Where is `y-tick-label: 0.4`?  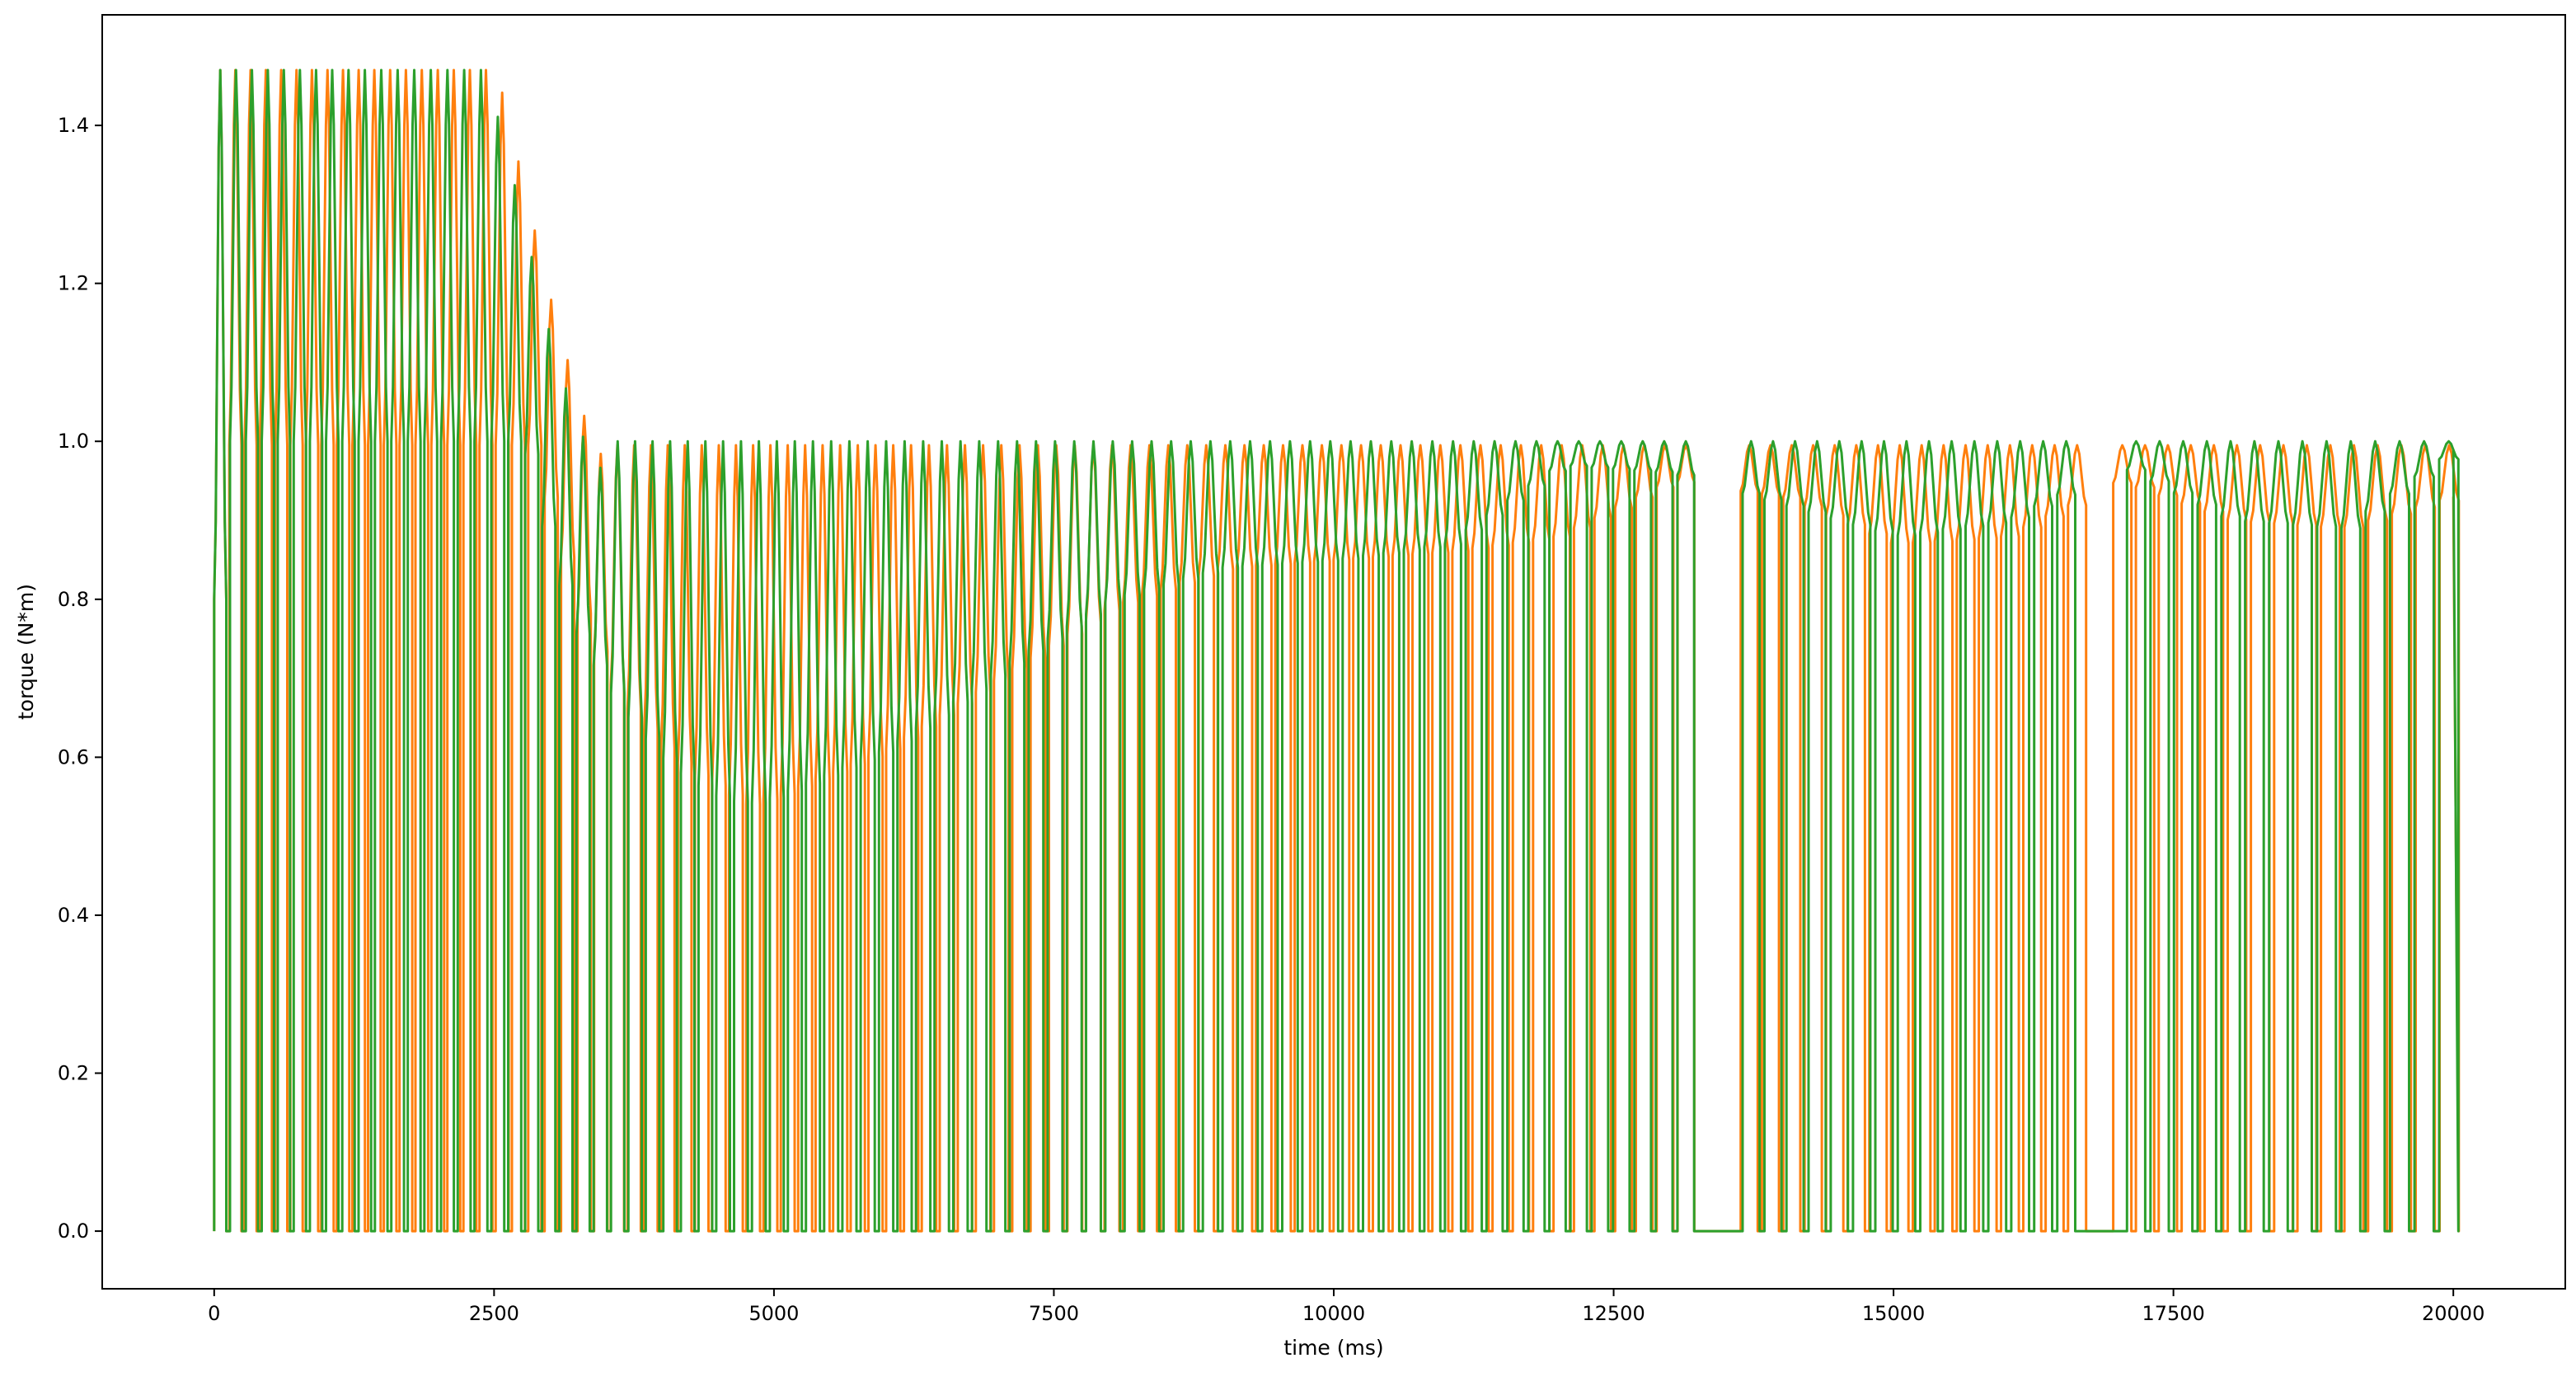 y-tick-label: 0.4 is located at coordinates (74, 916).